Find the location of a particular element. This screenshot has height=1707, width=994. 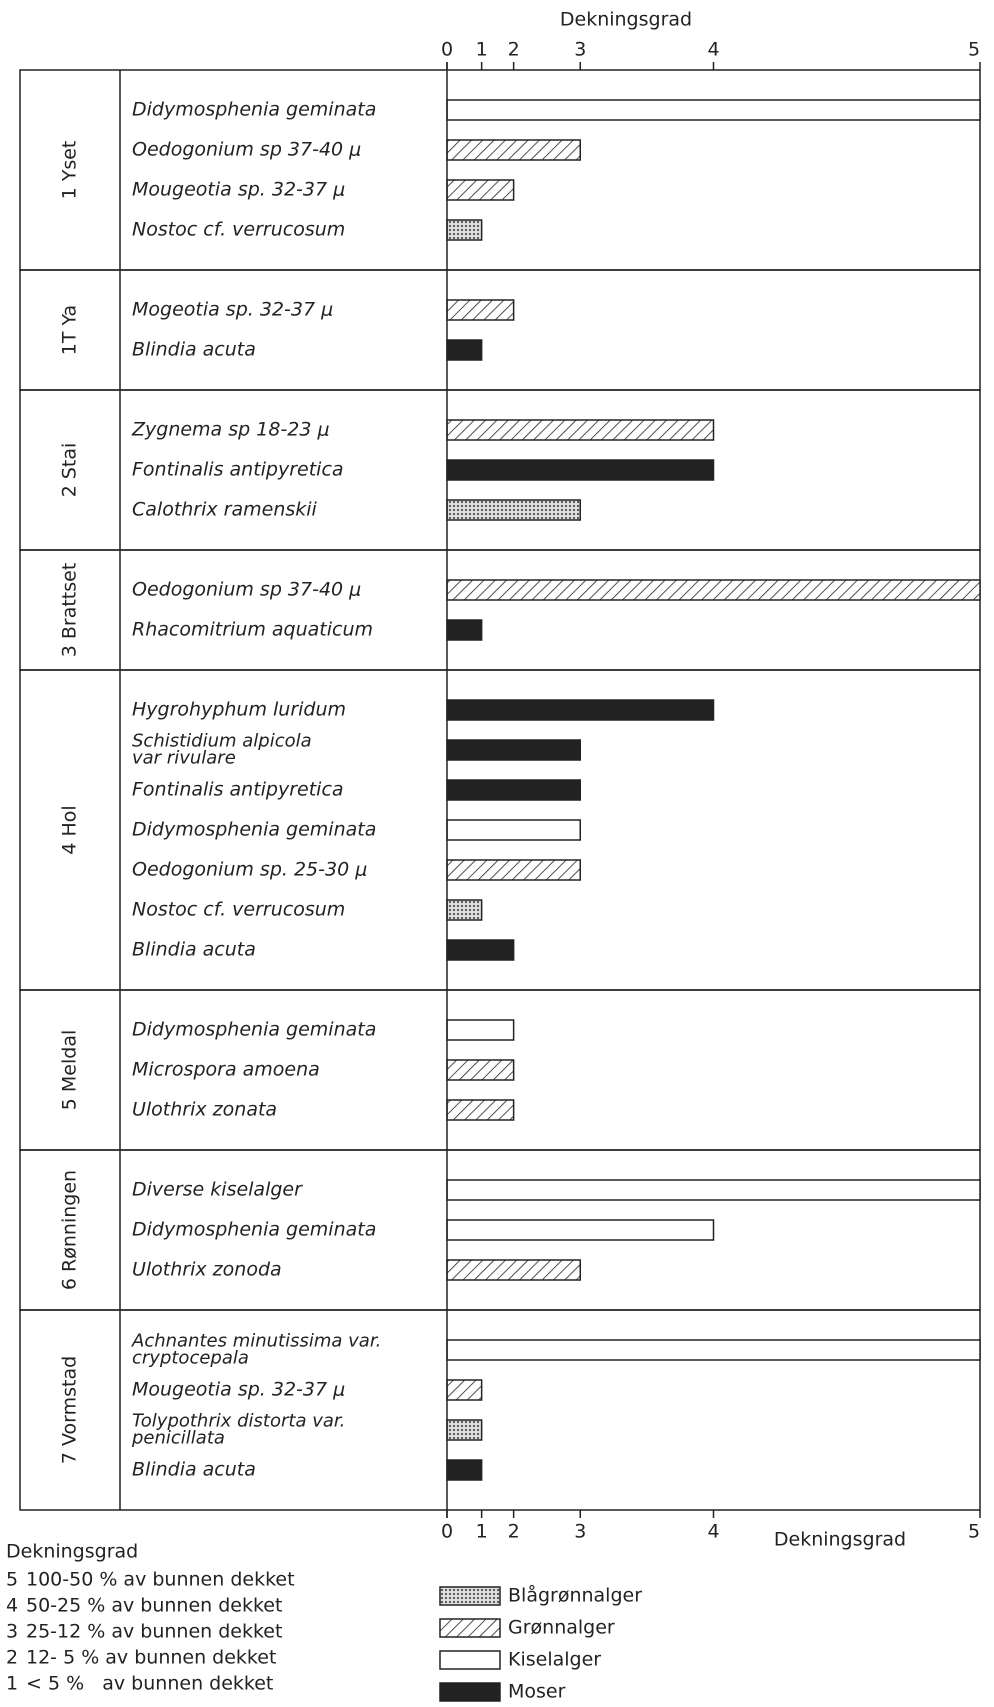

group-label: 1 Yset is located at coordinates (70, 170).